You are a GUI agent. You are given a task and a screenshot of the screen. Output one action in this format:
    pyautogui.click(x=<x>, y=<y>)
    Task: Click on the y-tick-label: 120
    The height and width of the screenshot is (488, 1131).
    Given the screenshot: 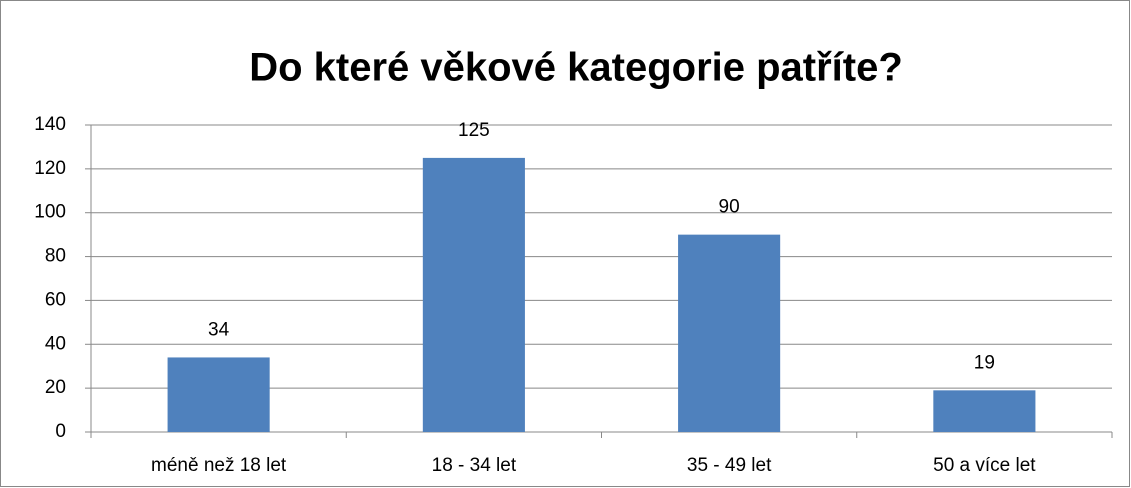 What is the action you would take?
    pyautogui.click(x=50, y=168)
    